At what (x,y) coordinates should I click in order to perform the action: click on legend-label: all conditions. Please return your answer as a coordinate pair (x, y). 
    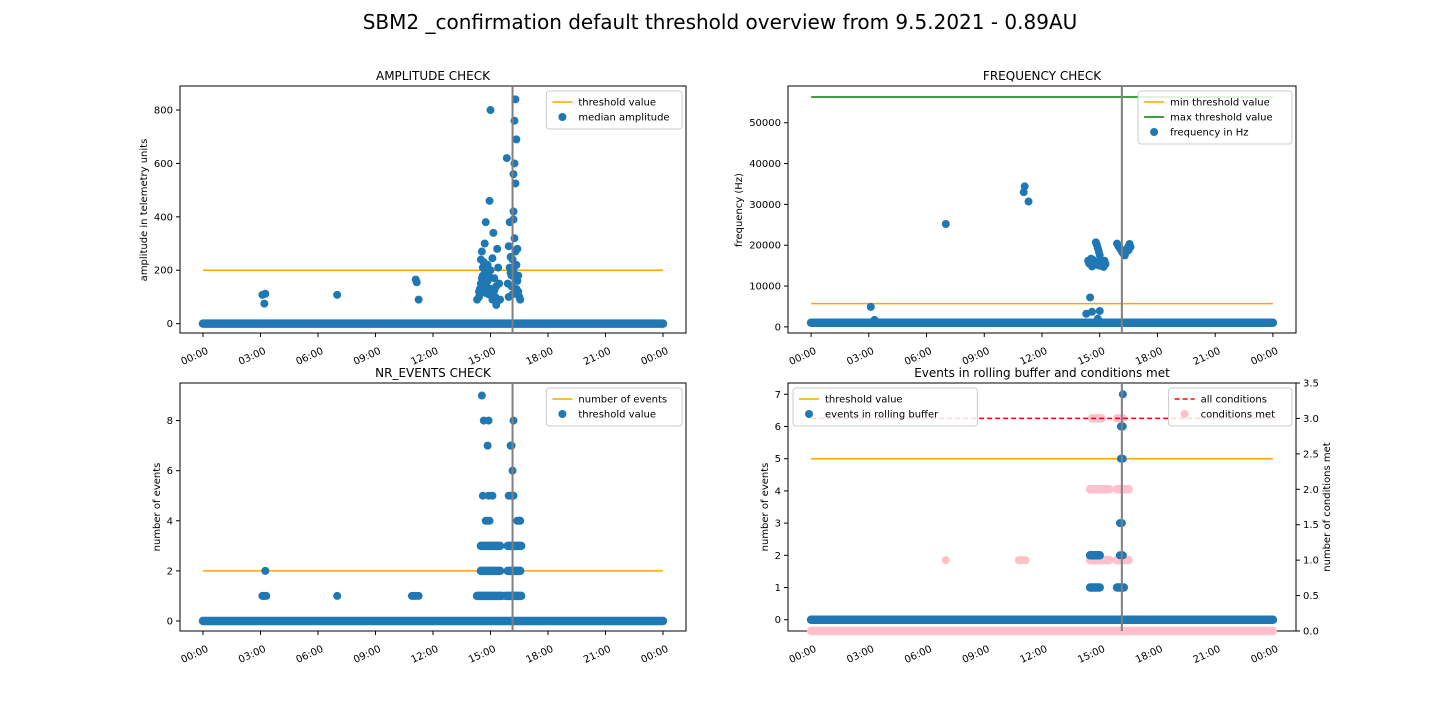
    Looking at the image, I should click on (1234, 400).